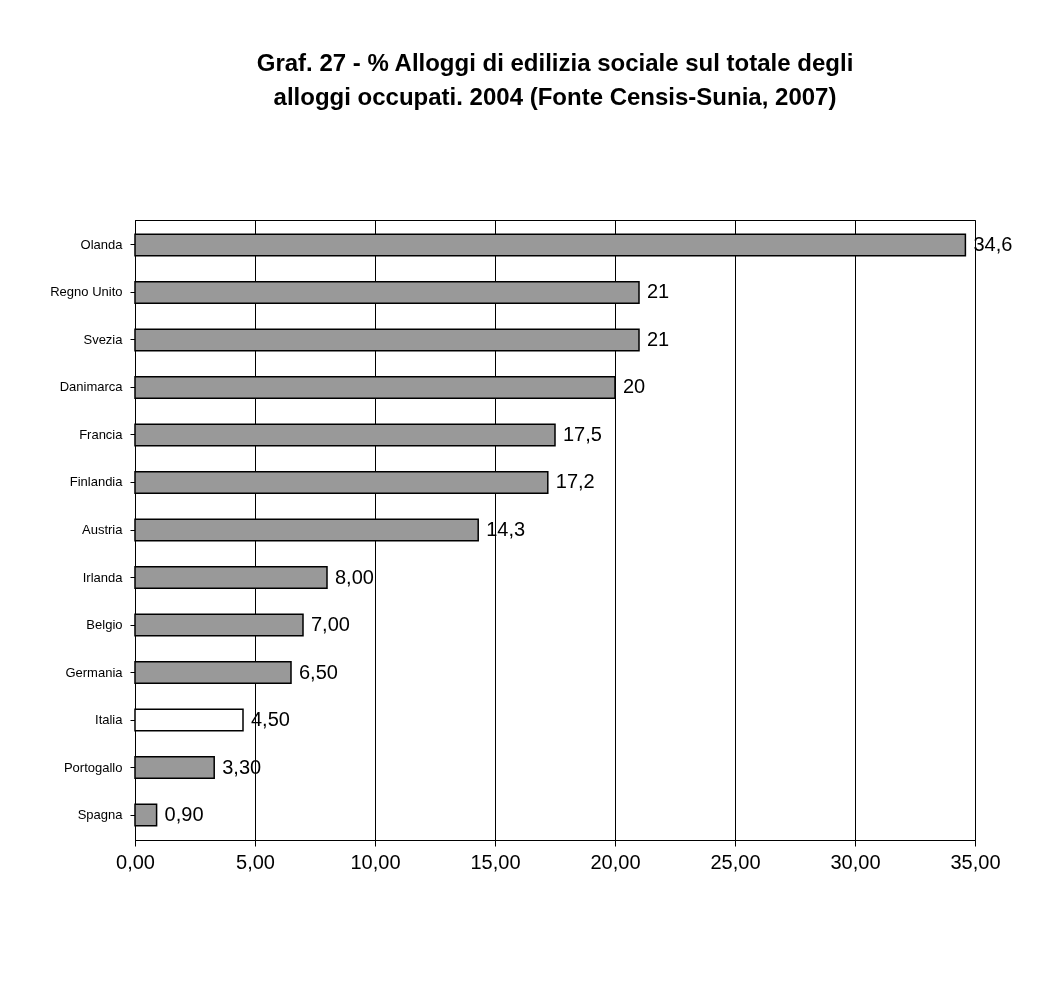 This screenshot has height=994, width=1053. Describe the element at coordinates (318, 671) in the screenshot. I see `data-label: 6,50` at that location.